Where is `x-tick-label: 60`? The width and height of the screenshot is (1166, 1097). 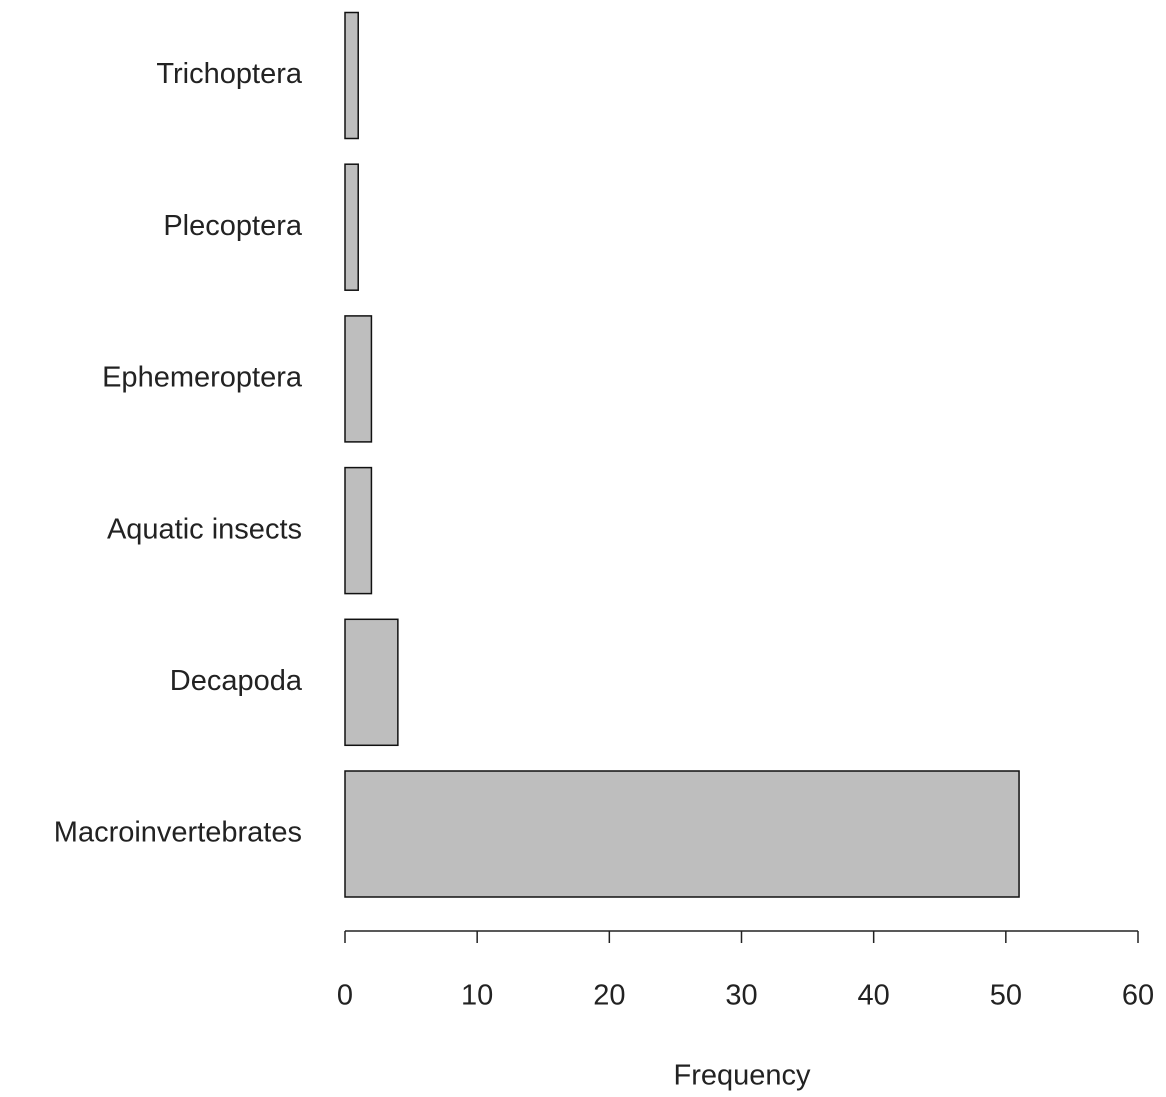 x-tick-label: 60 is located at coordinates (1138, 996).